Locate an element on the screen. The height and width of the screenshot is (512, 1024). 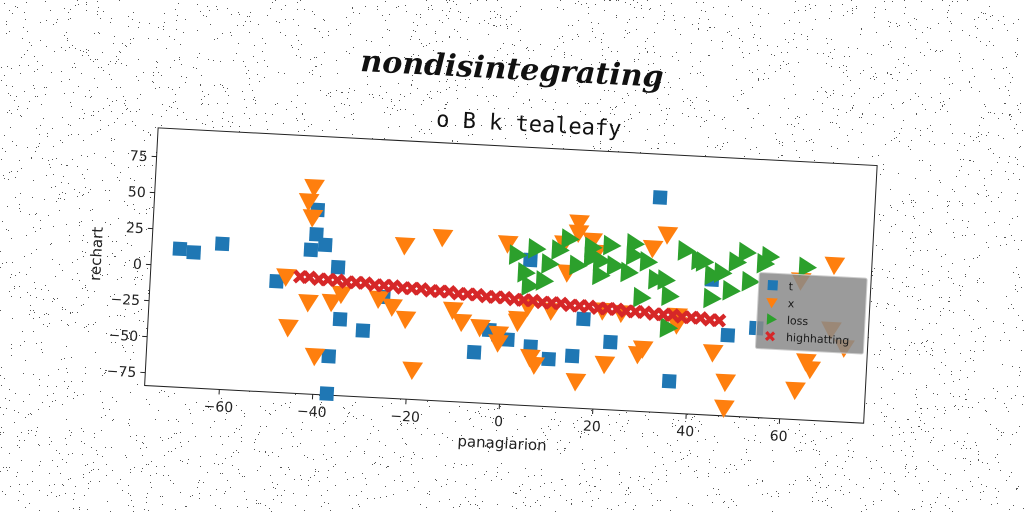
series-highhatting is located at coordinates (509, 298).